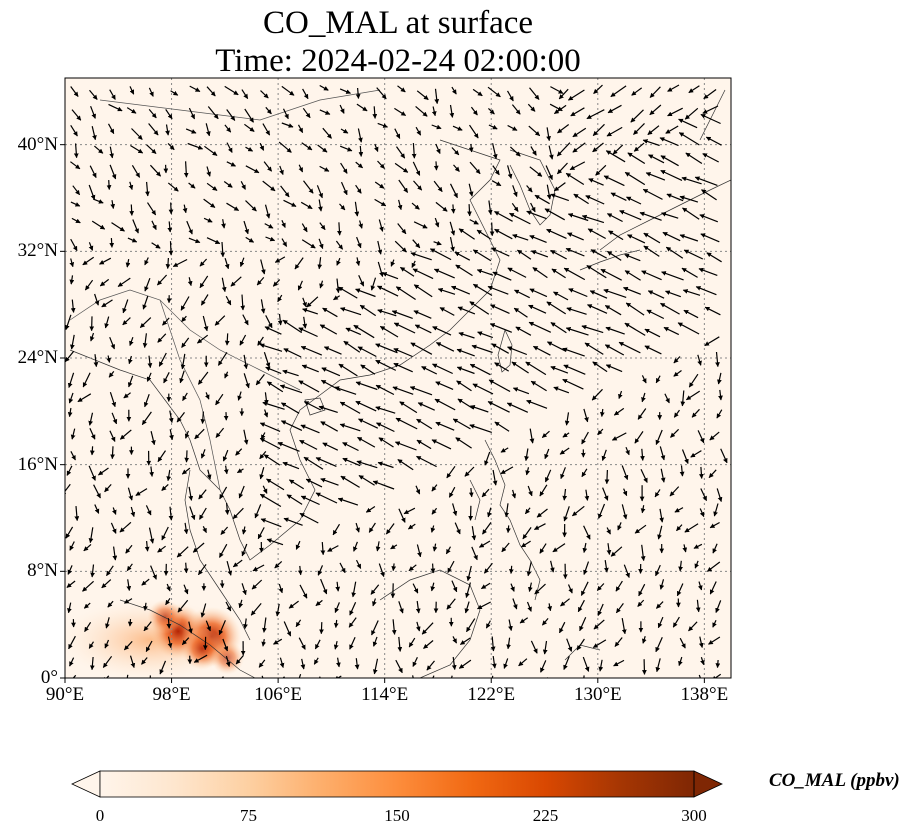  What do you see at coordinates (385, 694) in the screenshot?
I see `lon-tick-label: 114°E` at bounding box center [385, 694].